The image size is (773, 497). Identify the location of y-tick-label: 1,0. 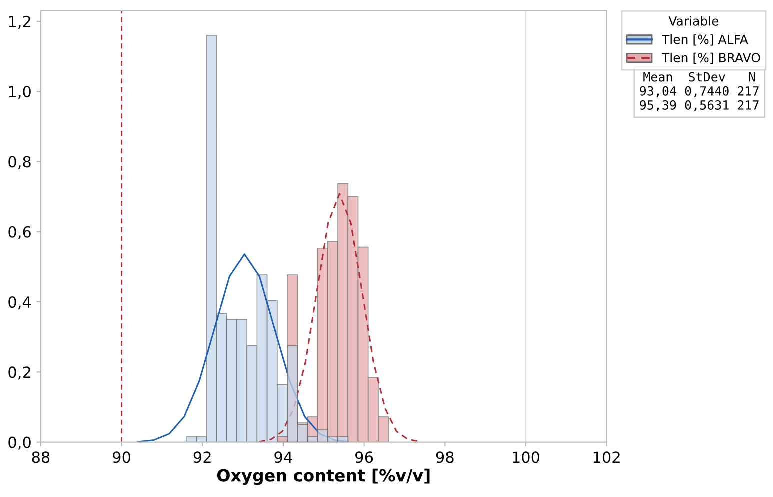
(20, 93).